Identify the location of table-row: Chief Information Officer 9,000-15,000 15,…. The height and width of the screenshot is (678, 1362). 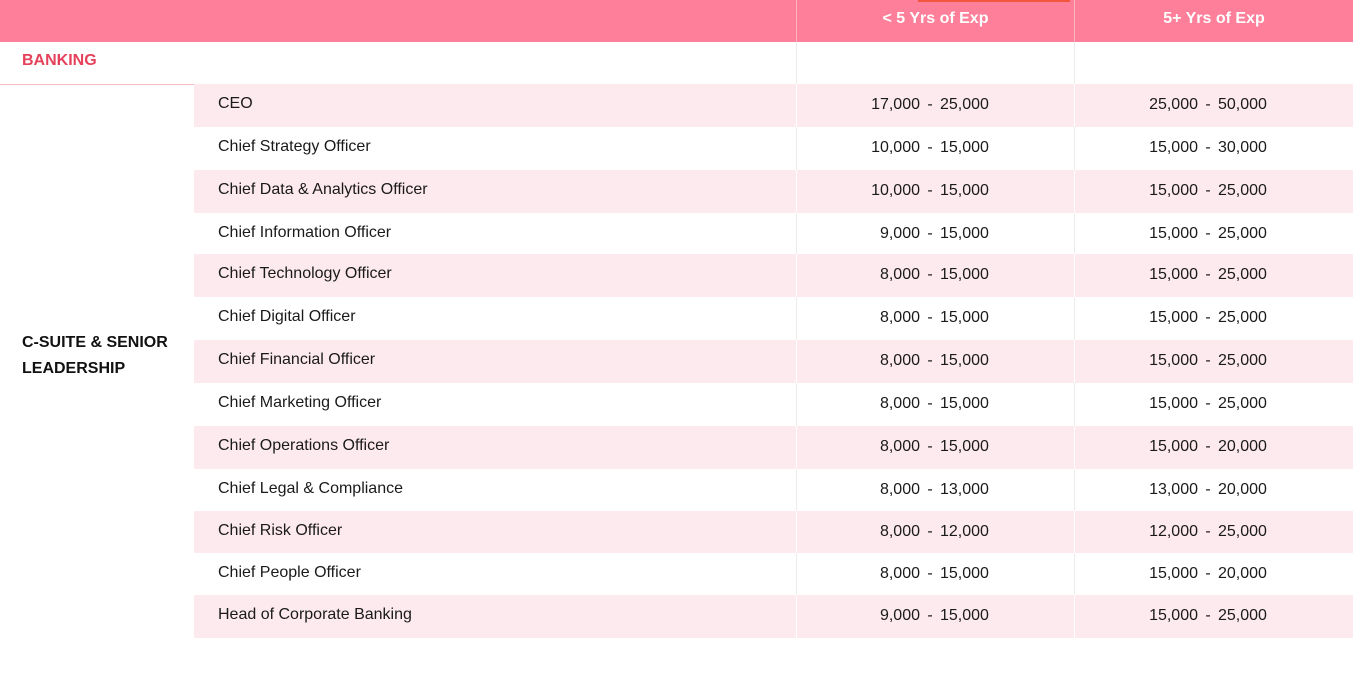
(773, 234).